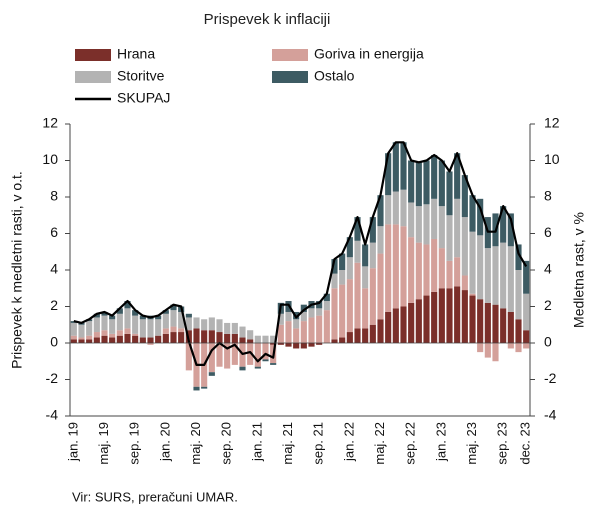 Image resolution: width=590 pixels, height=506 pixels. Describe the element at coordinates (548, 269) in the screenshot. I see `y2-tick-label: 4` at that location.